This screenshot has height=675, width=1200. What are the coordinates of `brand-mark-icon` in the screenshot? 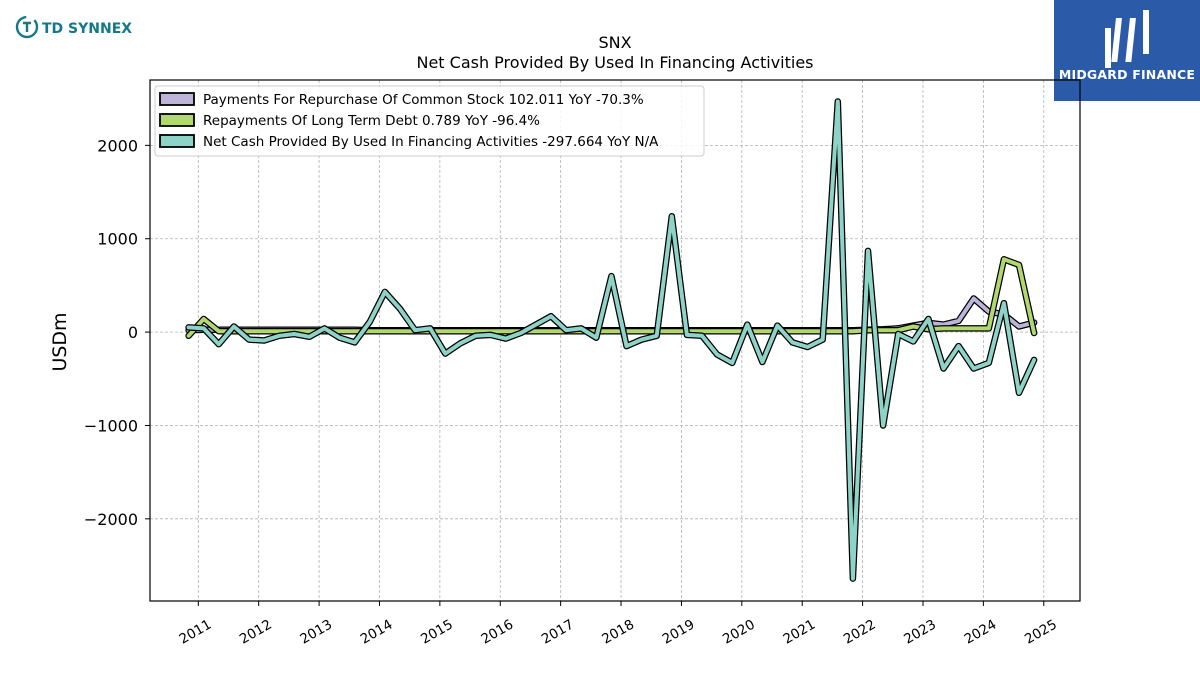 It's located at (1127, 39).